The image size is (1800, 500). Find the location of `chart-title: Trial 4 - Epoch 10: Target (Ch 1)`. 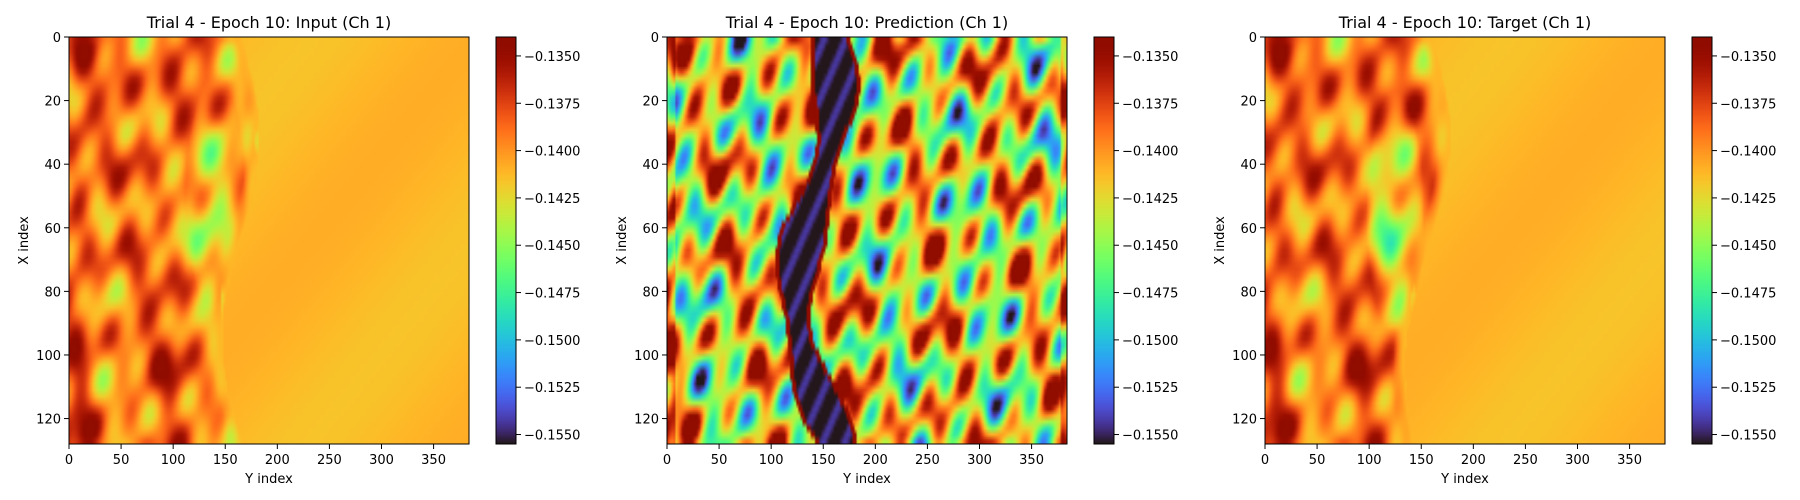

chart-title: Trial 4 - Epoch 10: Target (Ch 1) is located at coordinates (1464, 22).